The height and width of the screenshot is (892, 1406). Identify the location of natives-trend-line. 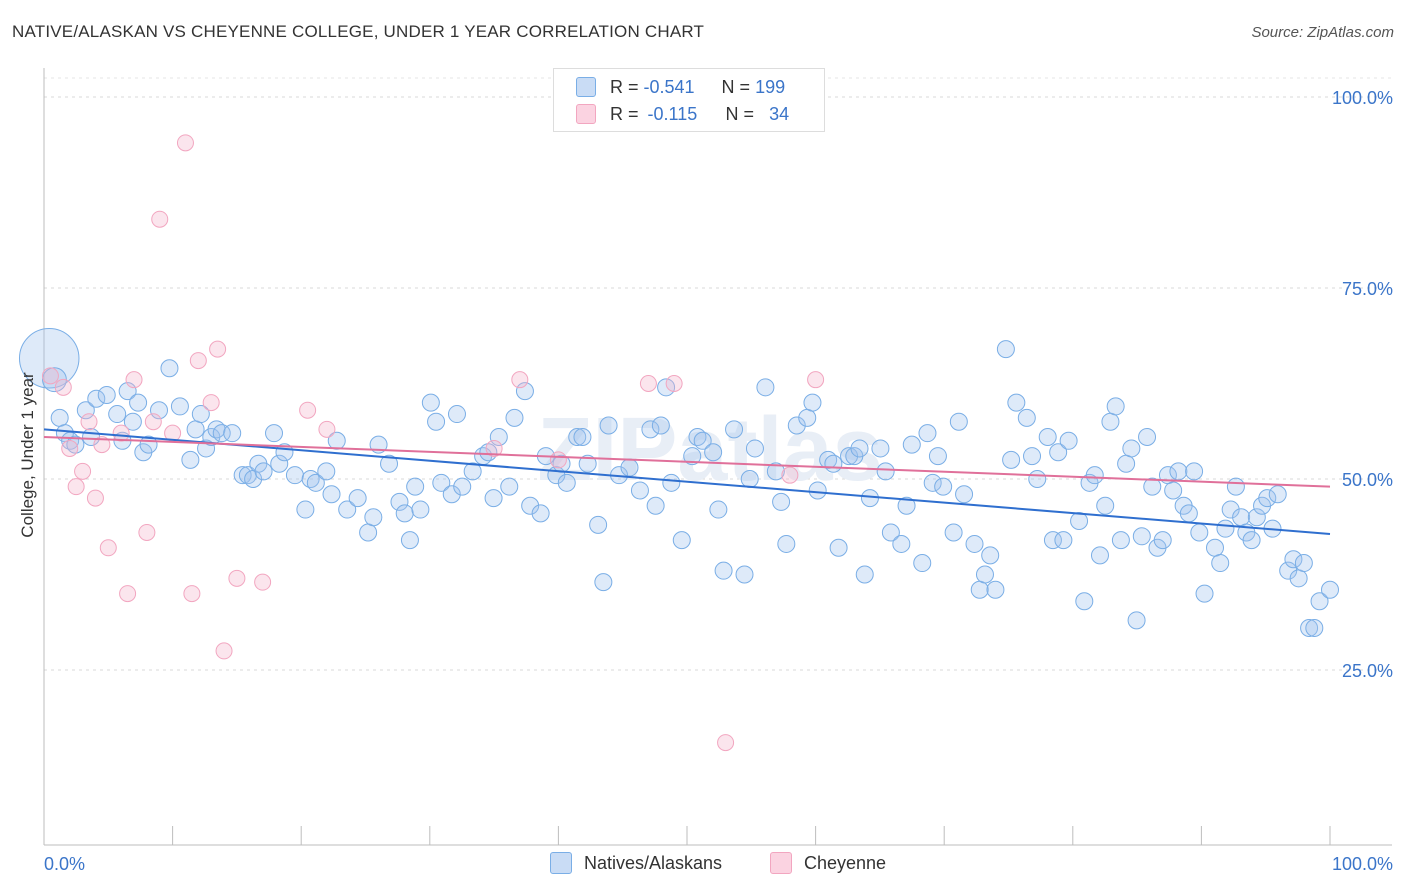
(687, 482).